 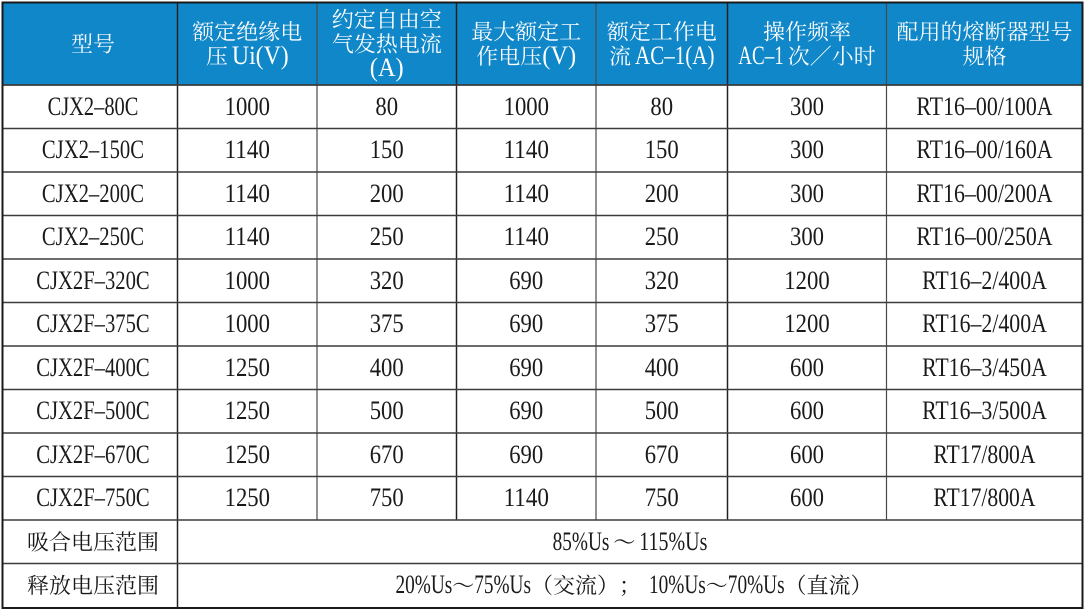 What do you see at coordinates (93, 323) in the screenshot?
I see `svg-text: CJX2F–375C` at bounding box center [93, 323].